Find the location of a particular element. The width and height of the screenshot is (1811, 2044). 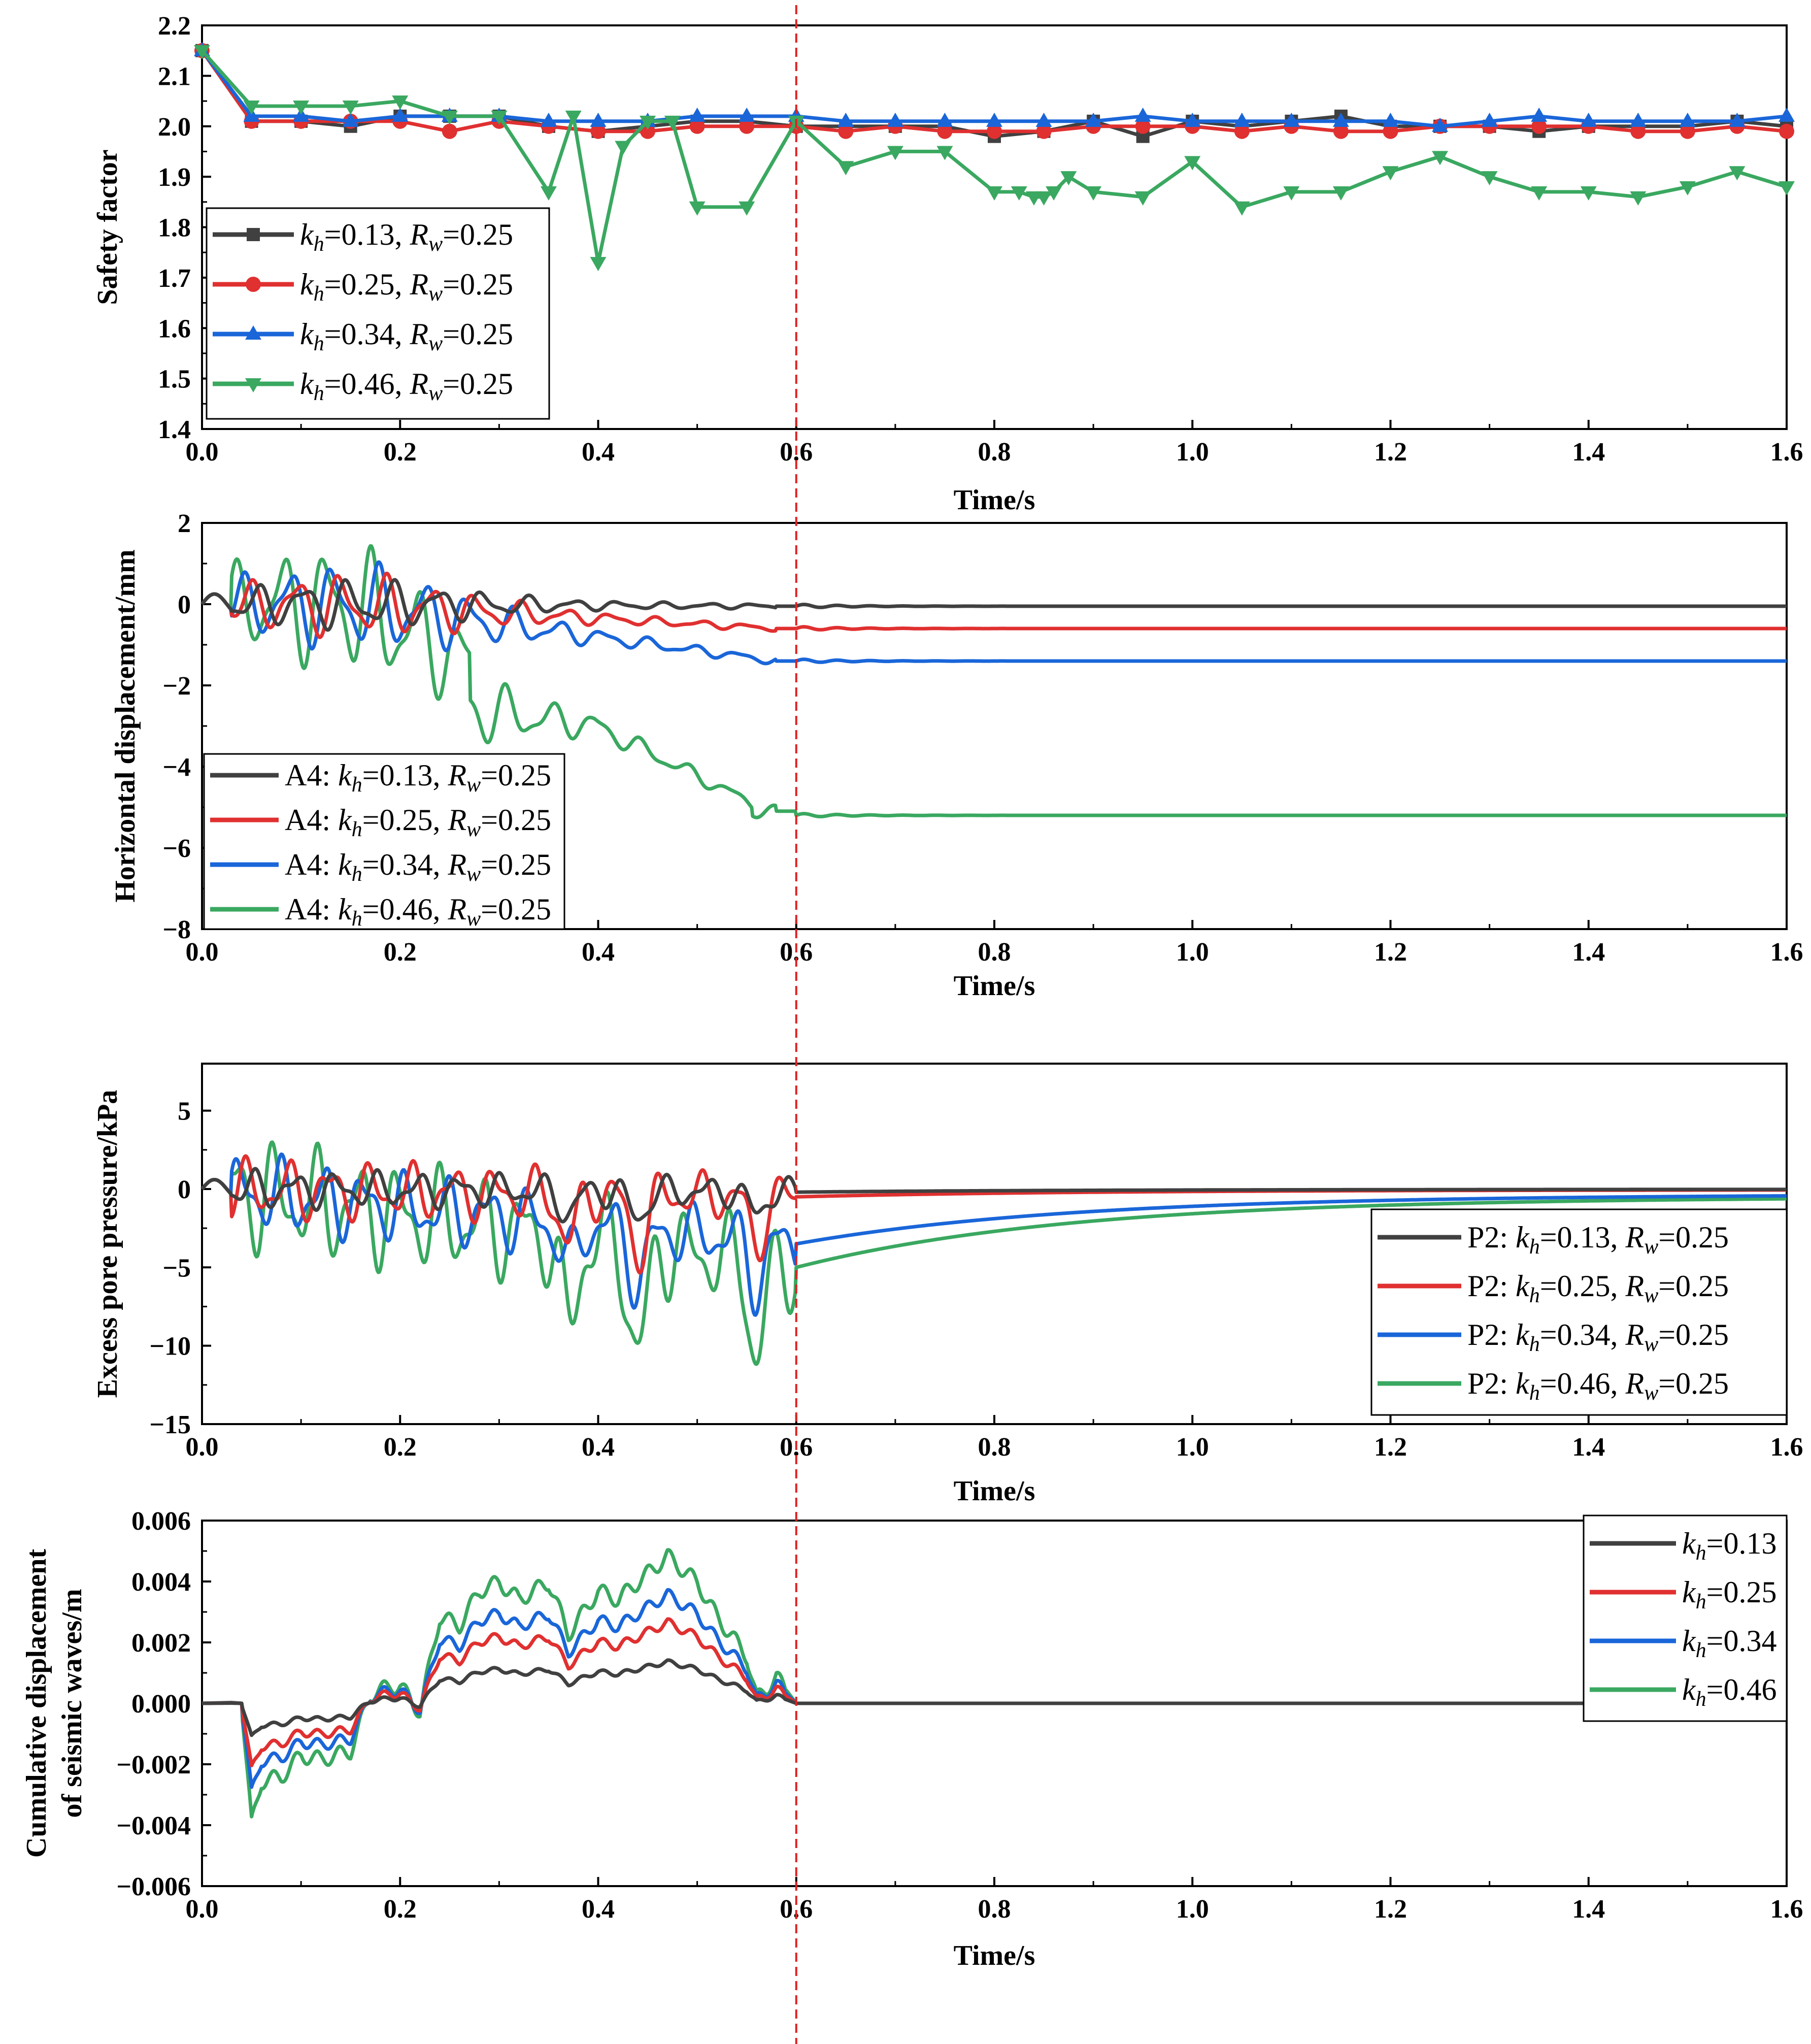

horizontal-xtick-label: 0.4 is located at coordinates (598, 952).